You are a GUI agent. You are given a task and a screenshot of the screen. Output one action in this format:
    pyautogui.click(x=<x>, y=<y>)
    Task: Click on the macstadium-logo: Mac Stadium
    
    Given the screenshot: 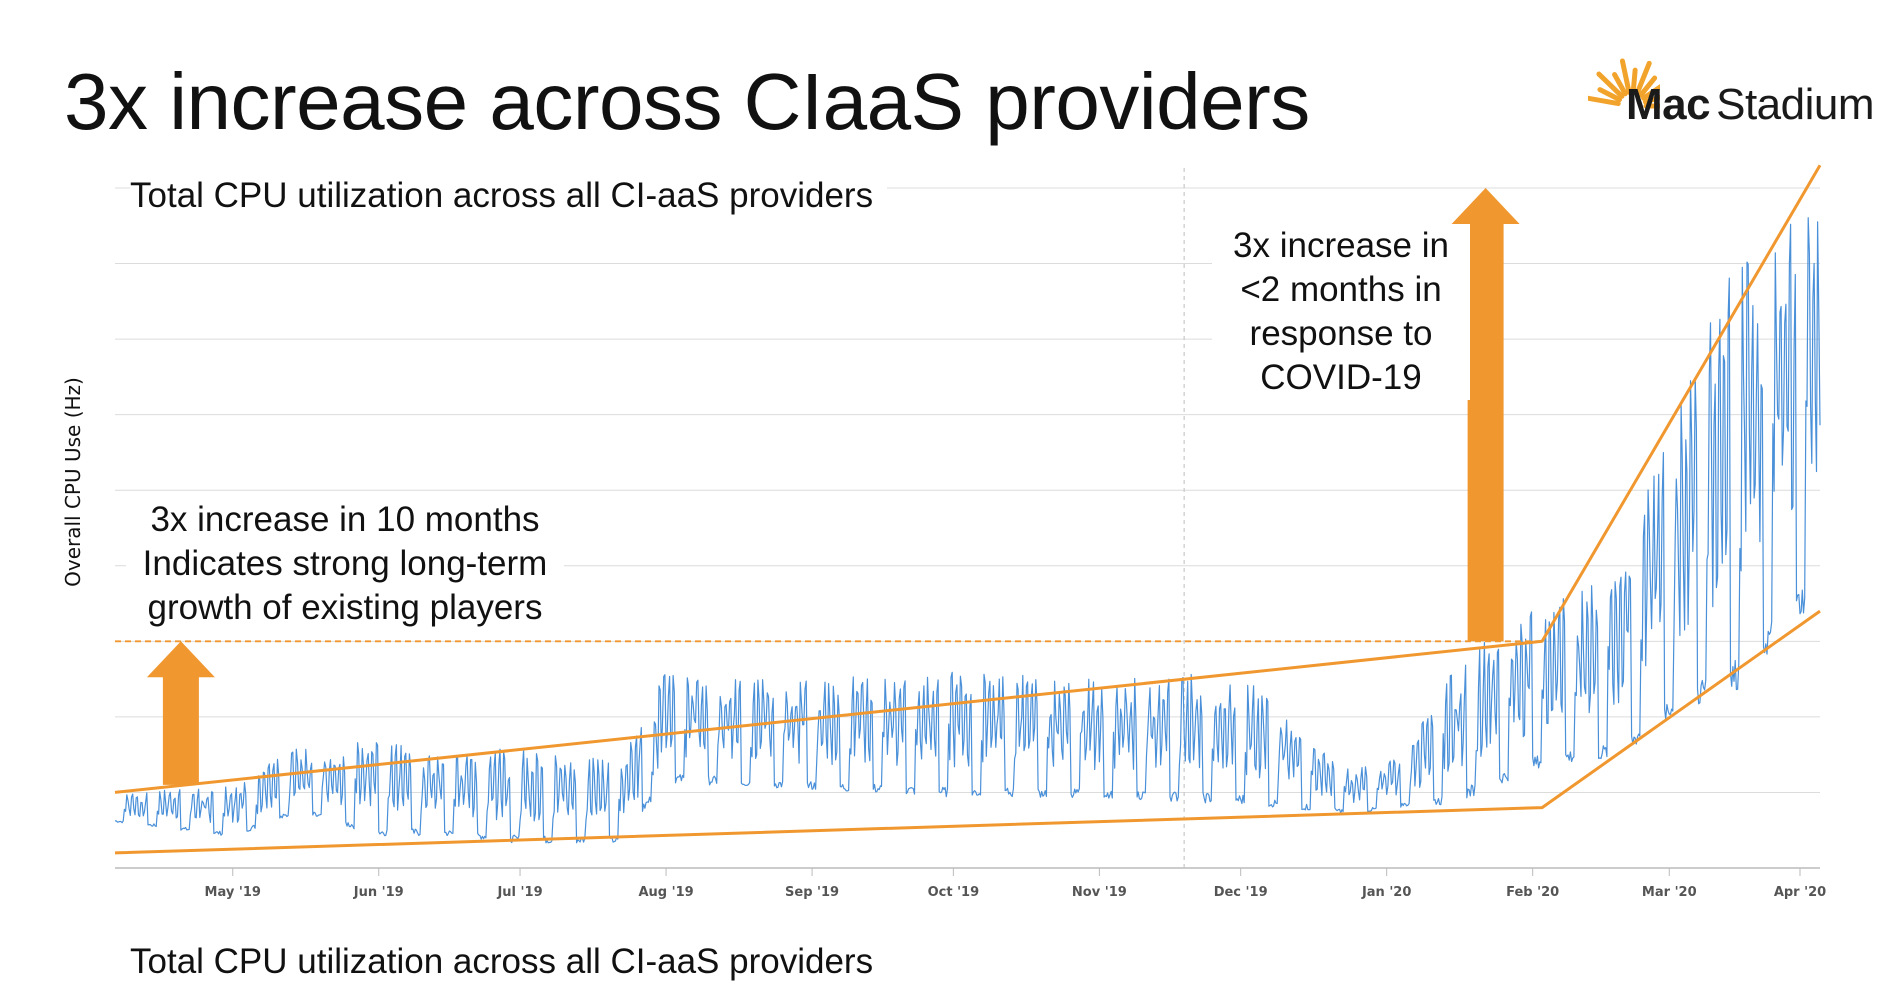 What is the action you would take?
    pyautogui.click(x=1731, y=105)
    